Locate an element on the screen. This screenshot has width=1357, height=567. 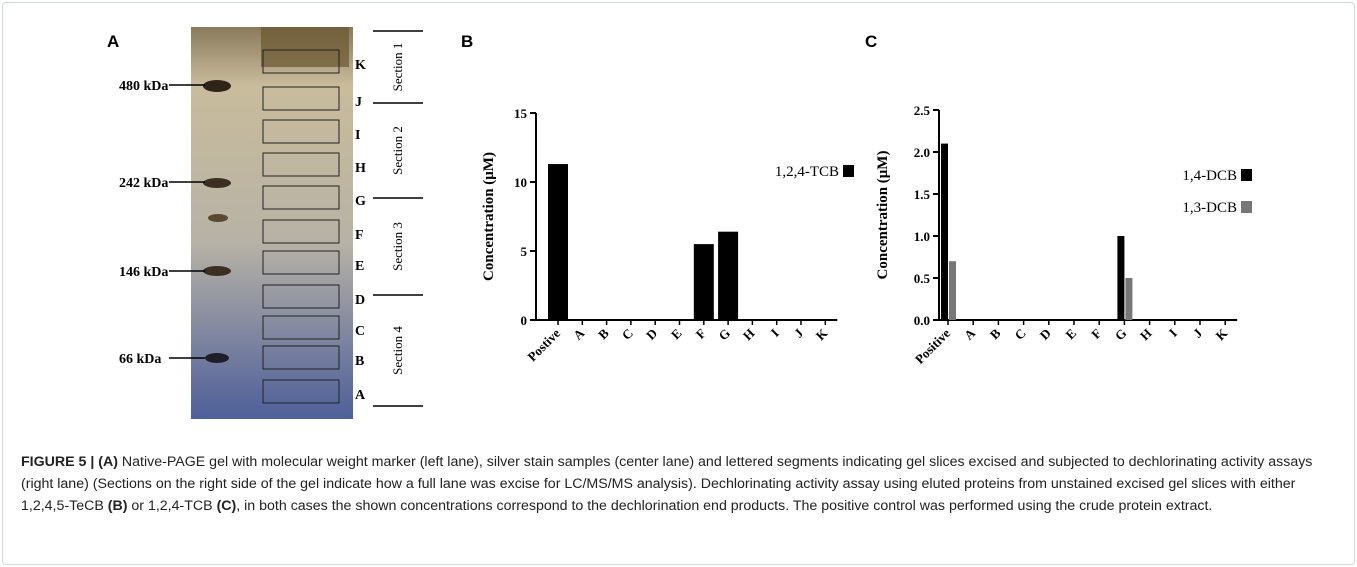
gel is located at coordinates (272, 223).